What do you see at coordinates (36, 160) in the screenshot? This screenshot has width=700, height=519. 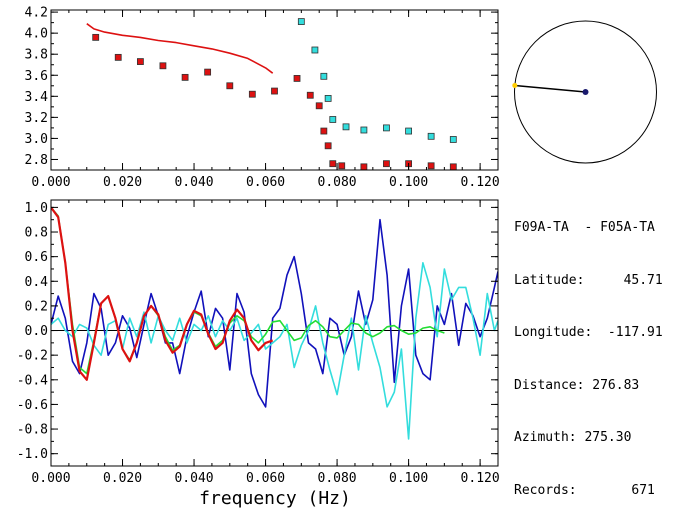 I see `y-tick-label: 2.8` at bounding box center [36, 160].